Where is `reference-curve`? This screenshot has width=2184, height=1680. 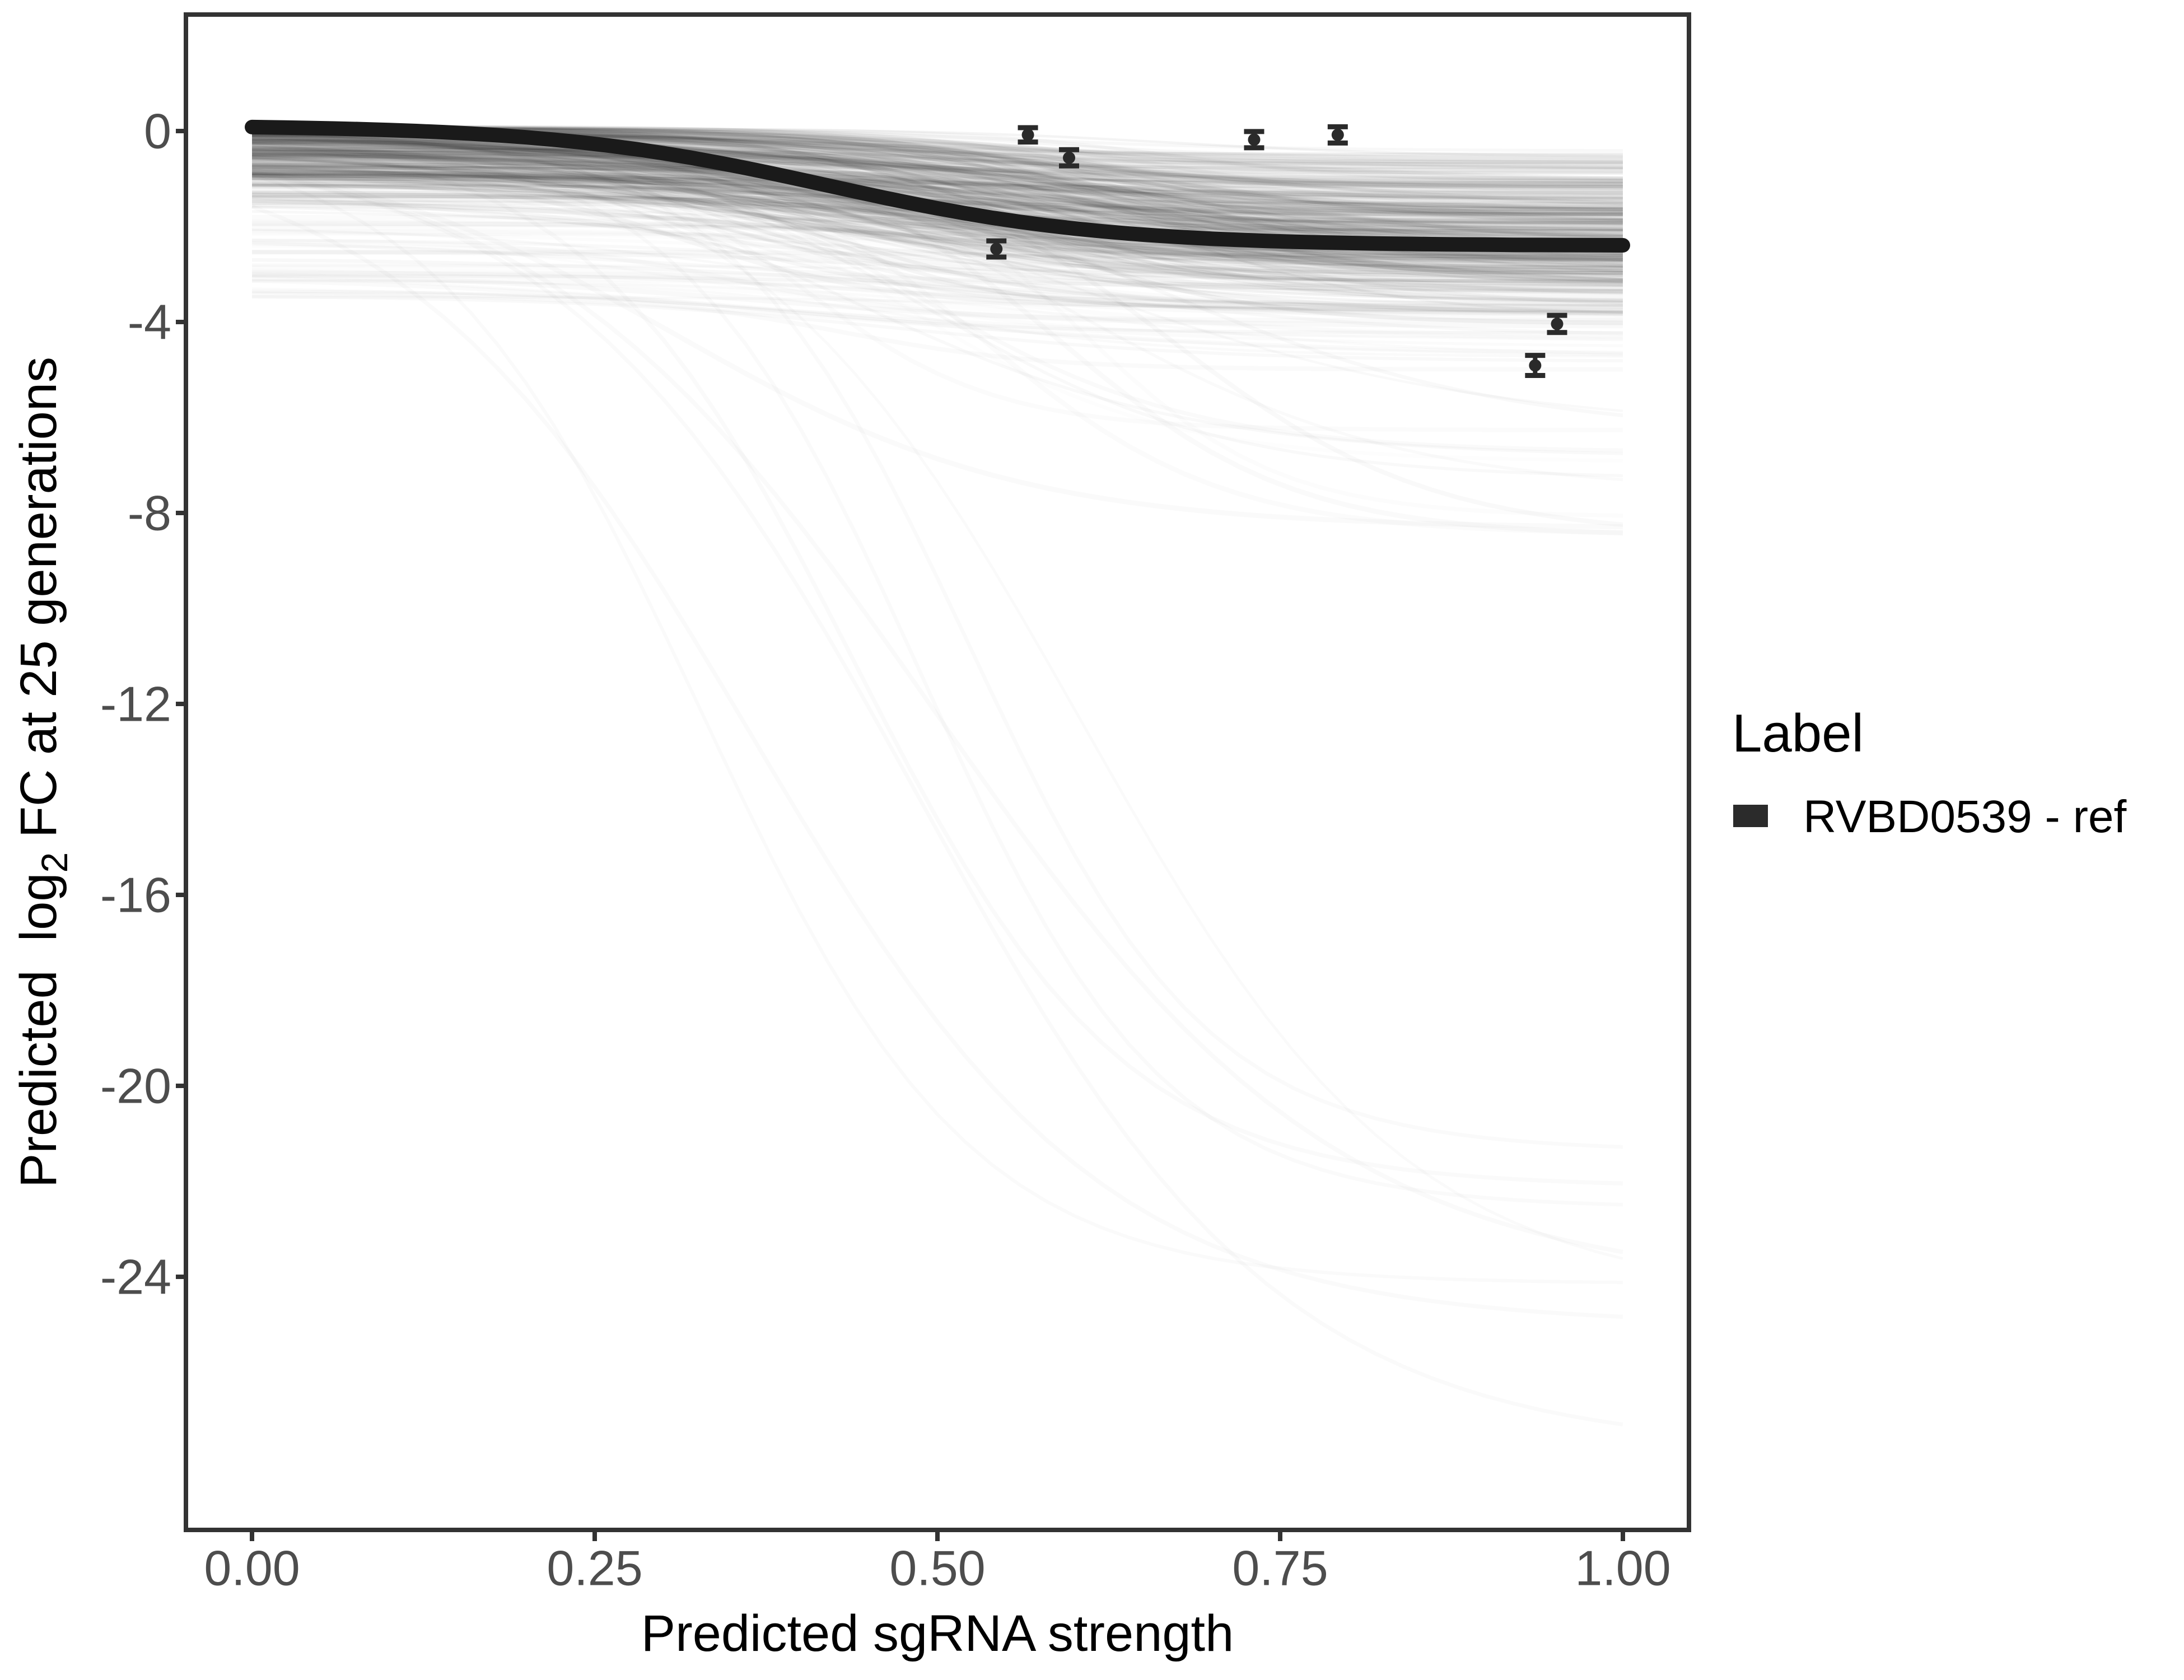
reference-curve is located at coordinates (938, 186).